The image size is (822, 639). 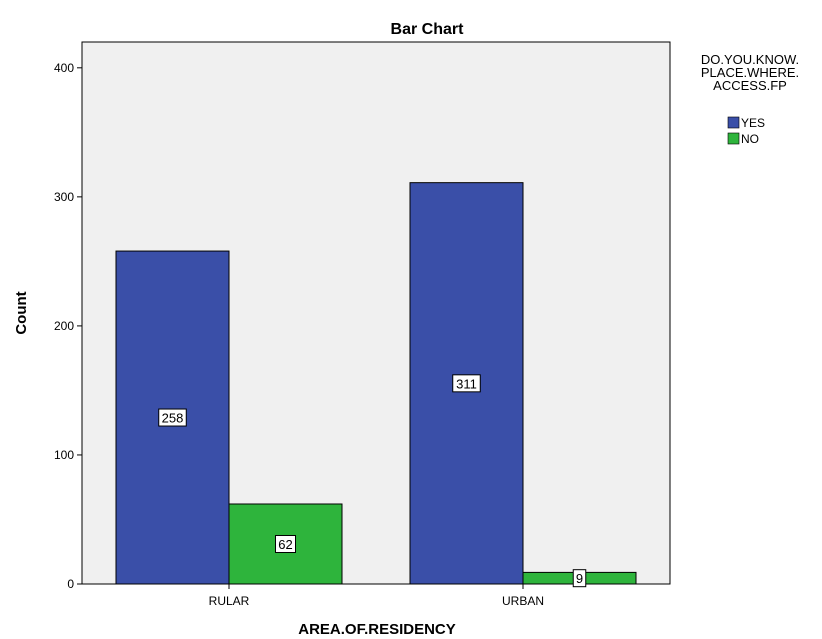 I want to click on data-label: 311, so click(x=466, y=383).